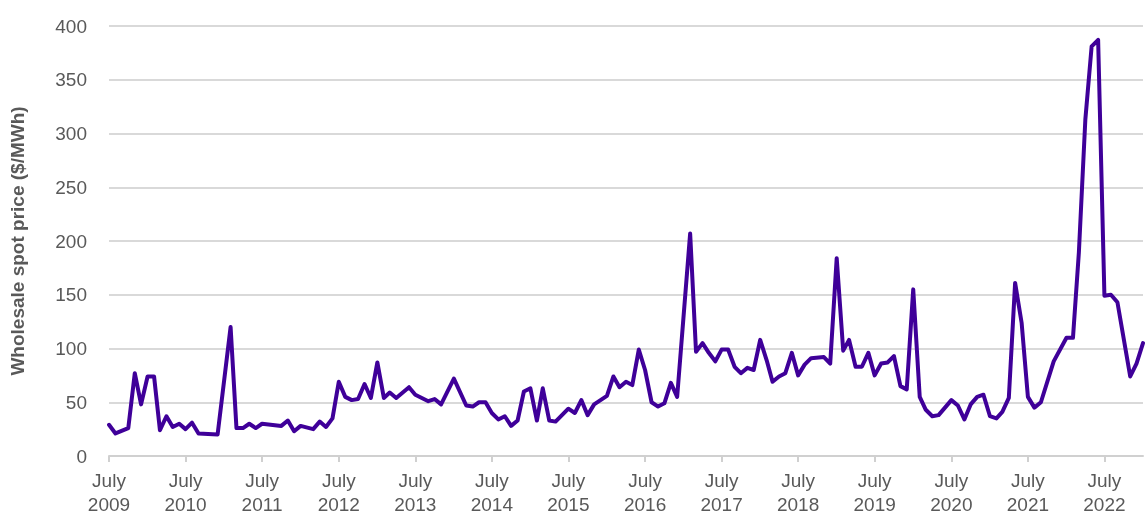 The width and height of the screenshot is (1145, 527). Describe the element at coordinates (71, 348) in the screenshot. I see `y-tick-label: 100` at that location.